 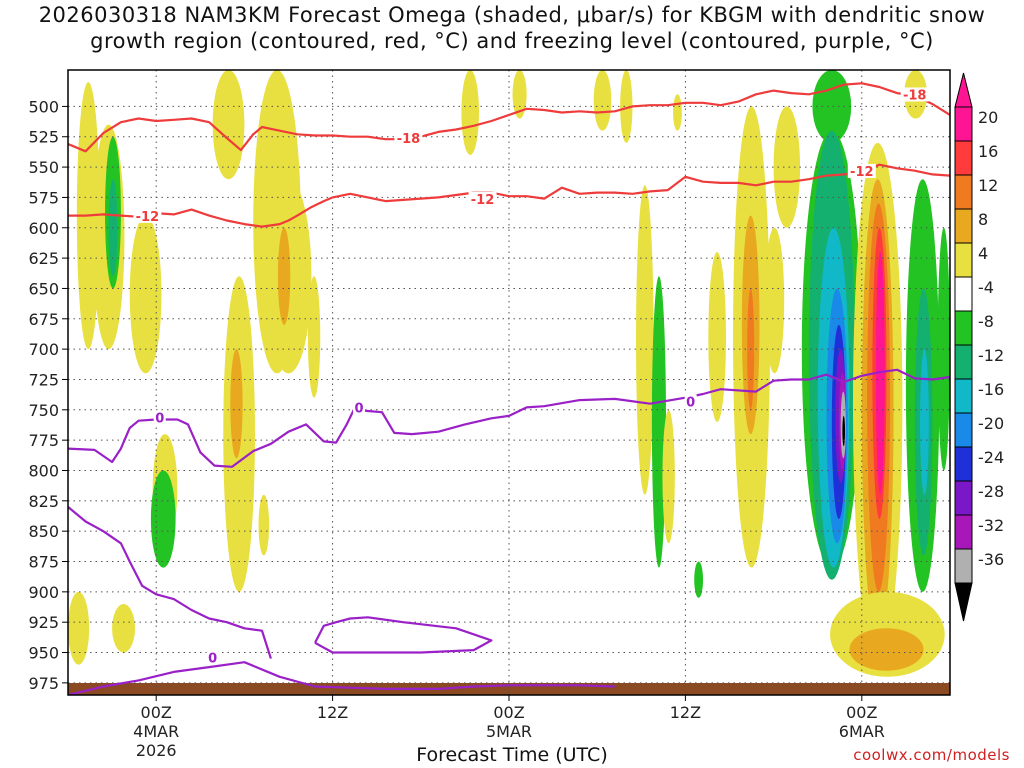 I want to click on colorbar-label: -28, so click(x=991, y=491).